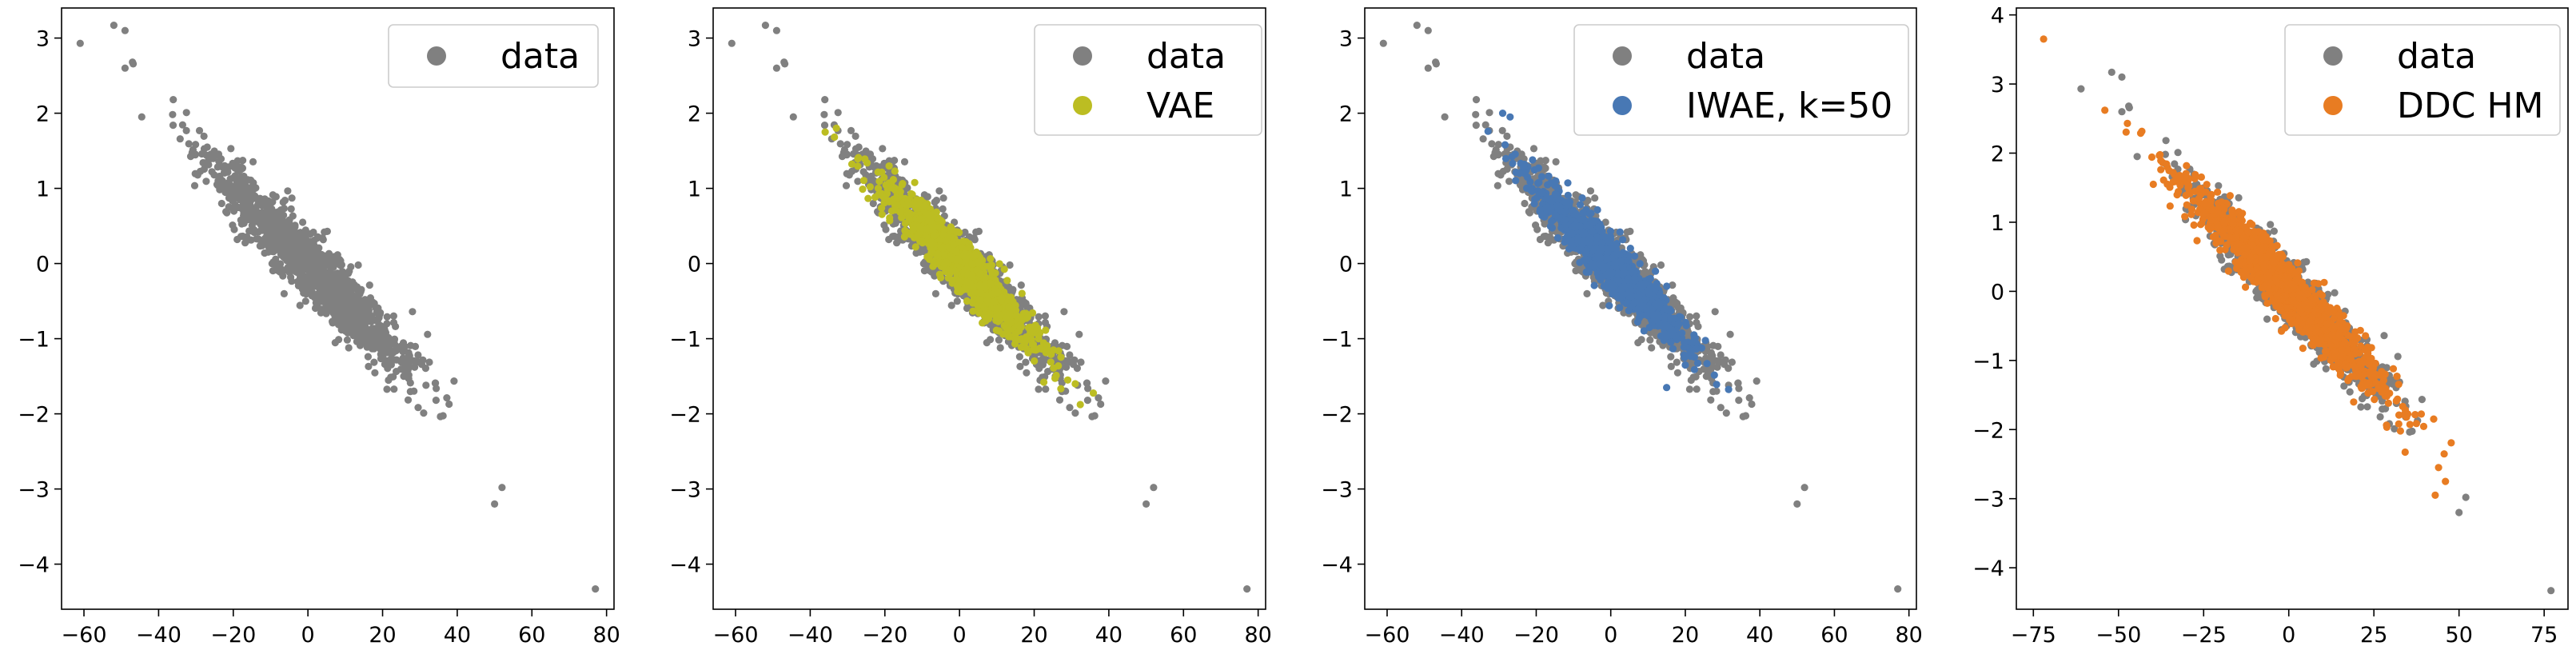 This screenshot has height=670, width=2576. What do you see at coordinates (1109, 635) in the screenshot?
I see `x-tick-label: 40` at bounding box center [1109, 635].